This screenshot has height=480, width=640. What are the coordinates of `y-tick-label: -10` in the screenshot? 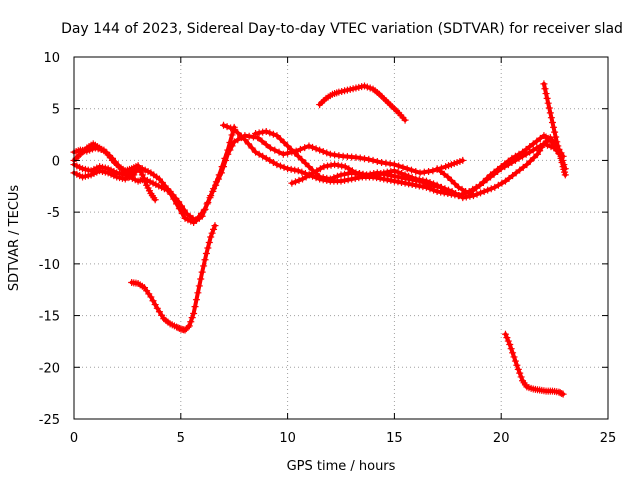 It's located at (49, 265).